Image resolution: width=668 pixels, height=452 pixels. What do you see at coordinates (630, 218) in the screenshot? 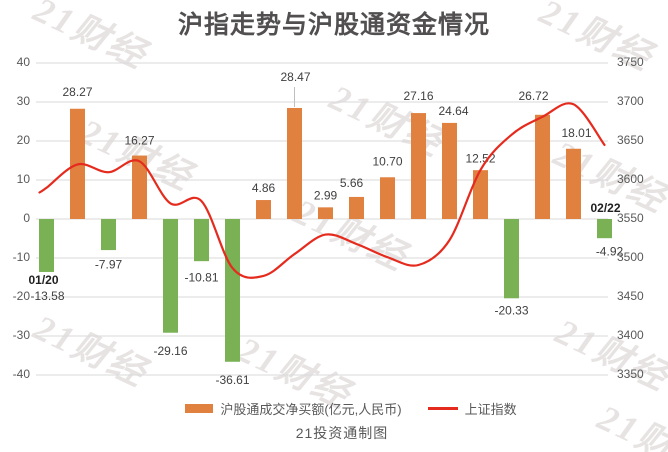
I see `axis-tick-right: 3550` at bounding box center [630, 218].